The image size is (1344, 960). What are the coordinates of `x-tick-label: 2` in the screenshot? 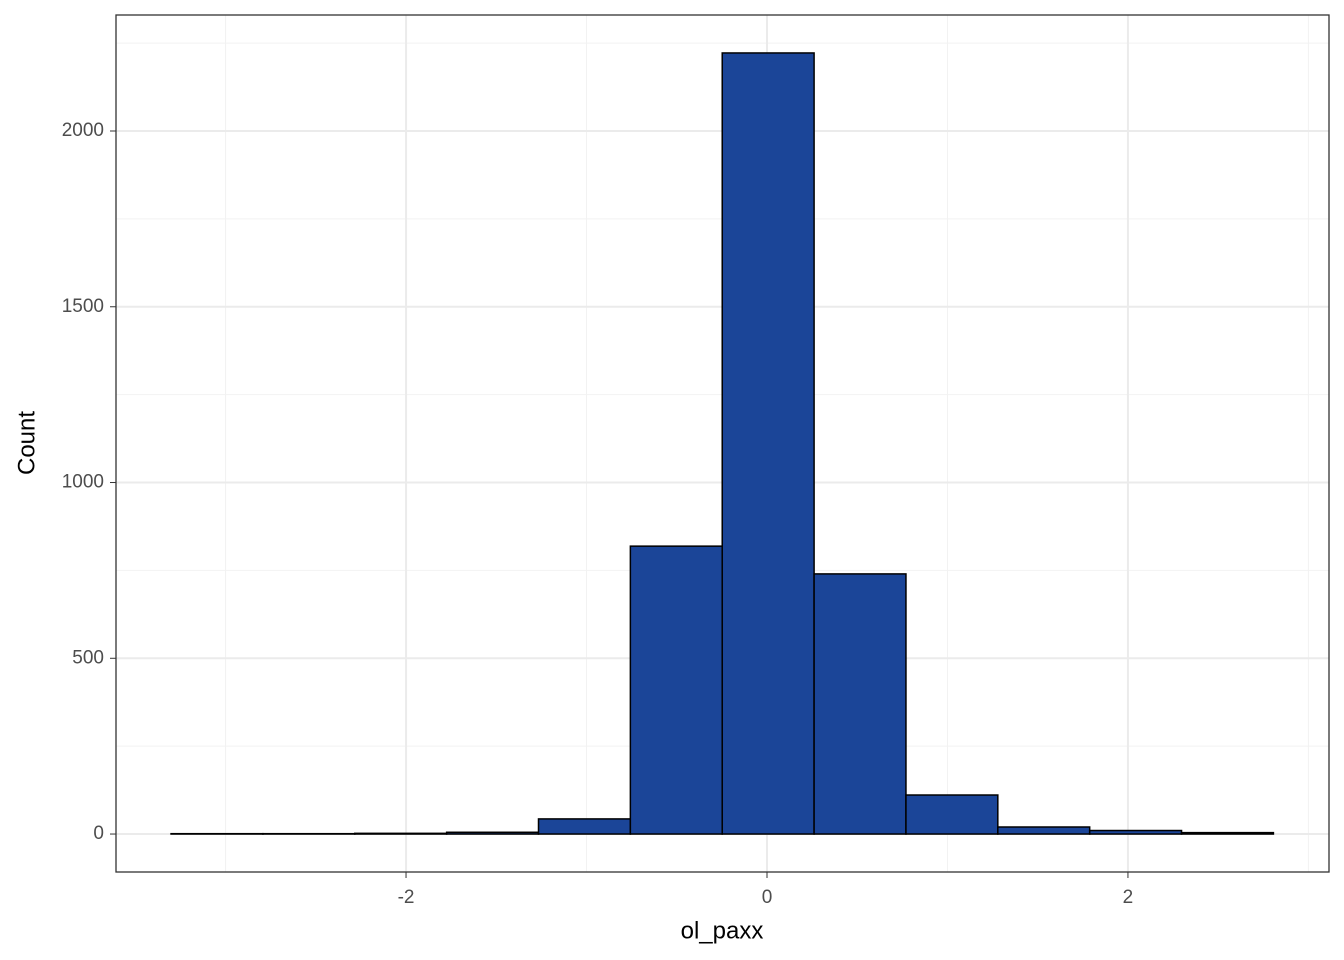 It's located at (1128, 897).